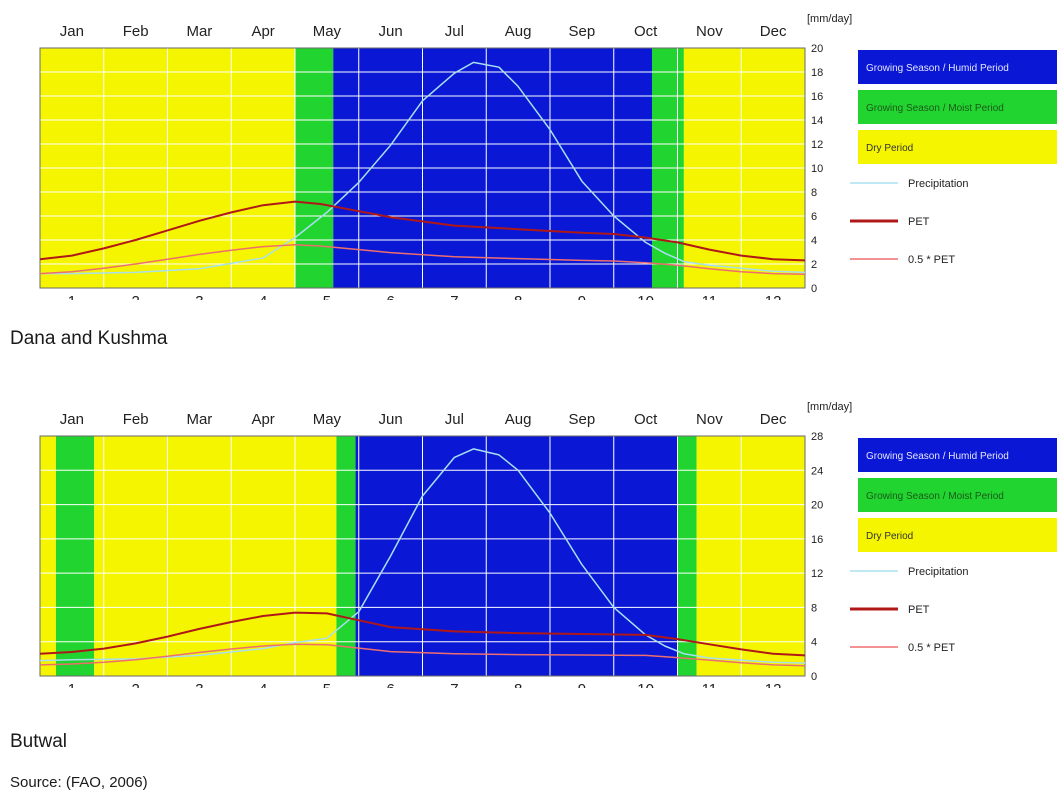  What do you see at coordinates (79, 782) in the screenshot?
I see `source-note: Source: (FAO, 2006)` at bounding box center [79, 782].